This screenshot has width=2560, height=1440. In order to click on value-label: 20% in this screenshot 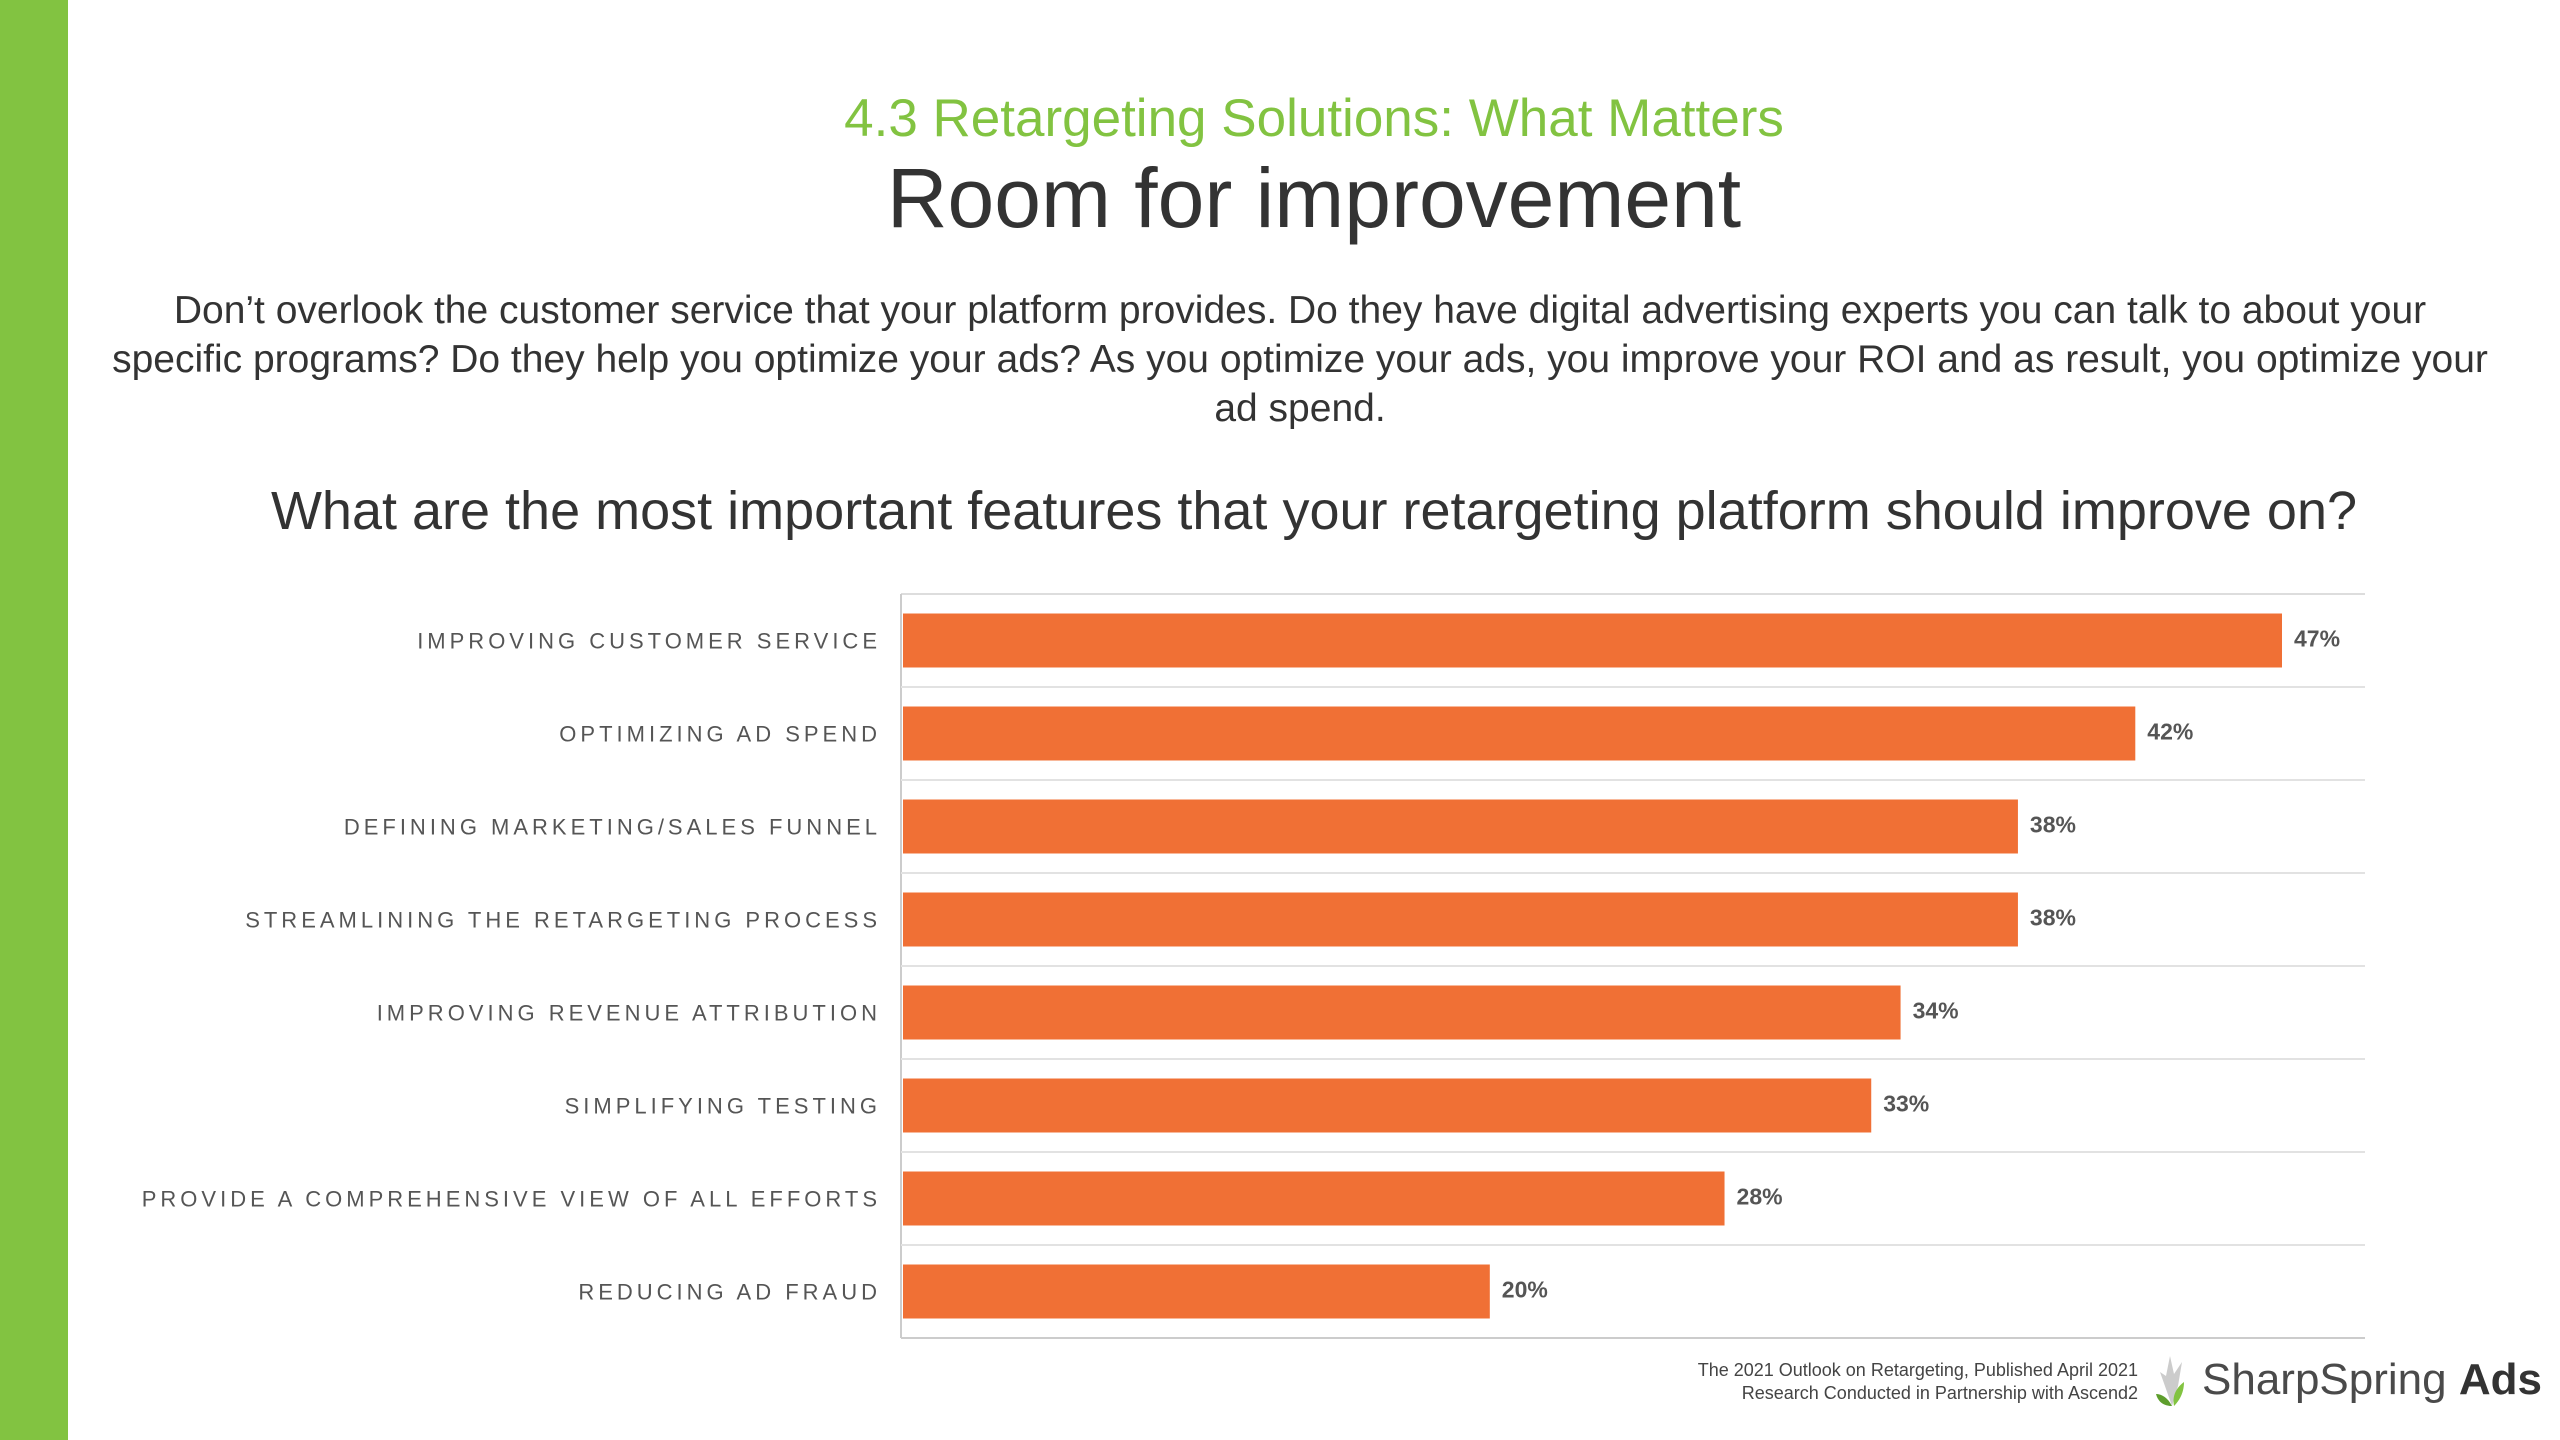, I will do `click(1525, 1290)`.